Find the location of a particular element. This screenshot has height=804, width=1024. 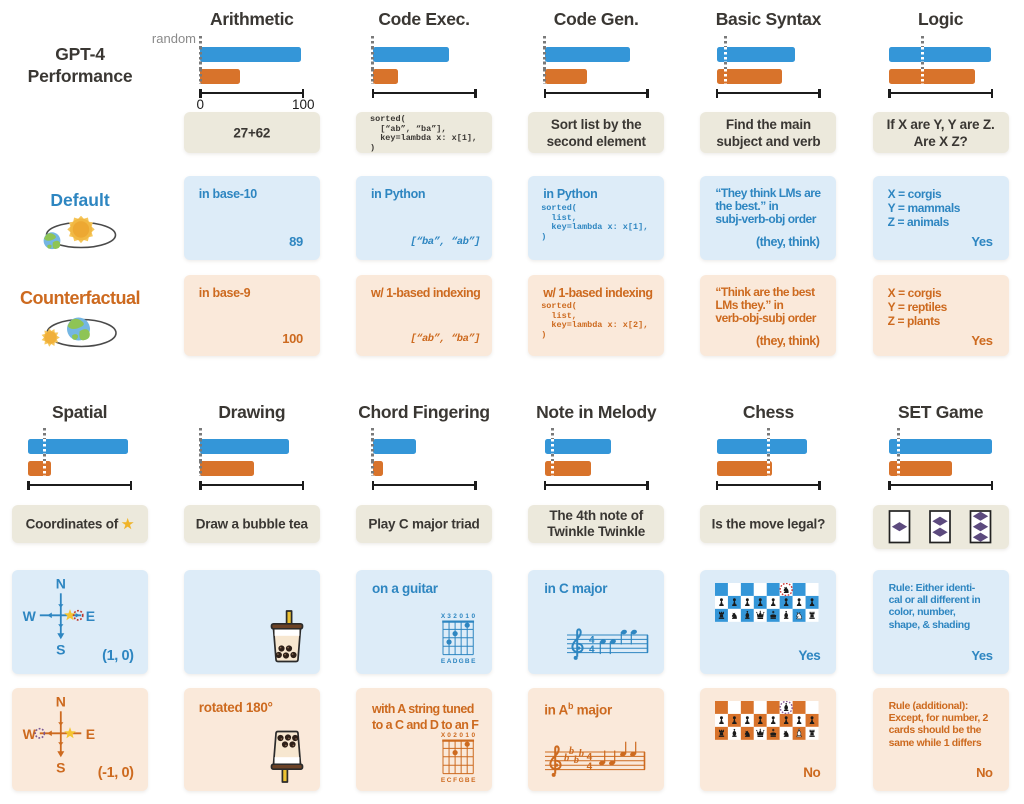

svg-text: D is located at coordinates (455, 661).